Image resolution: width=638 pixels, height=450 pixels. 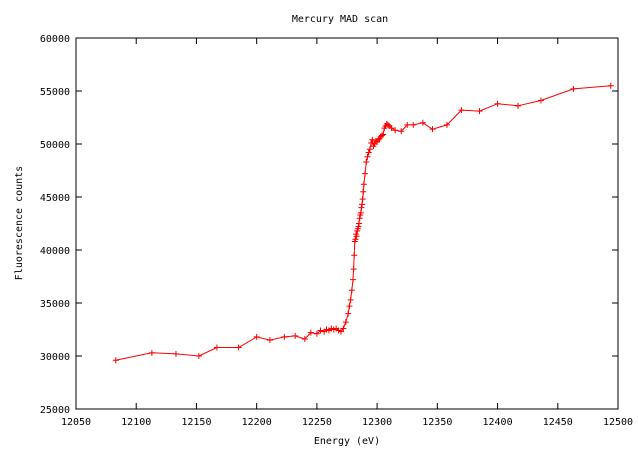 What do you see at coordinates (196, 422) in the screenshot?
I see `x-tick-label: 12150` at bounding box center [196, 422].